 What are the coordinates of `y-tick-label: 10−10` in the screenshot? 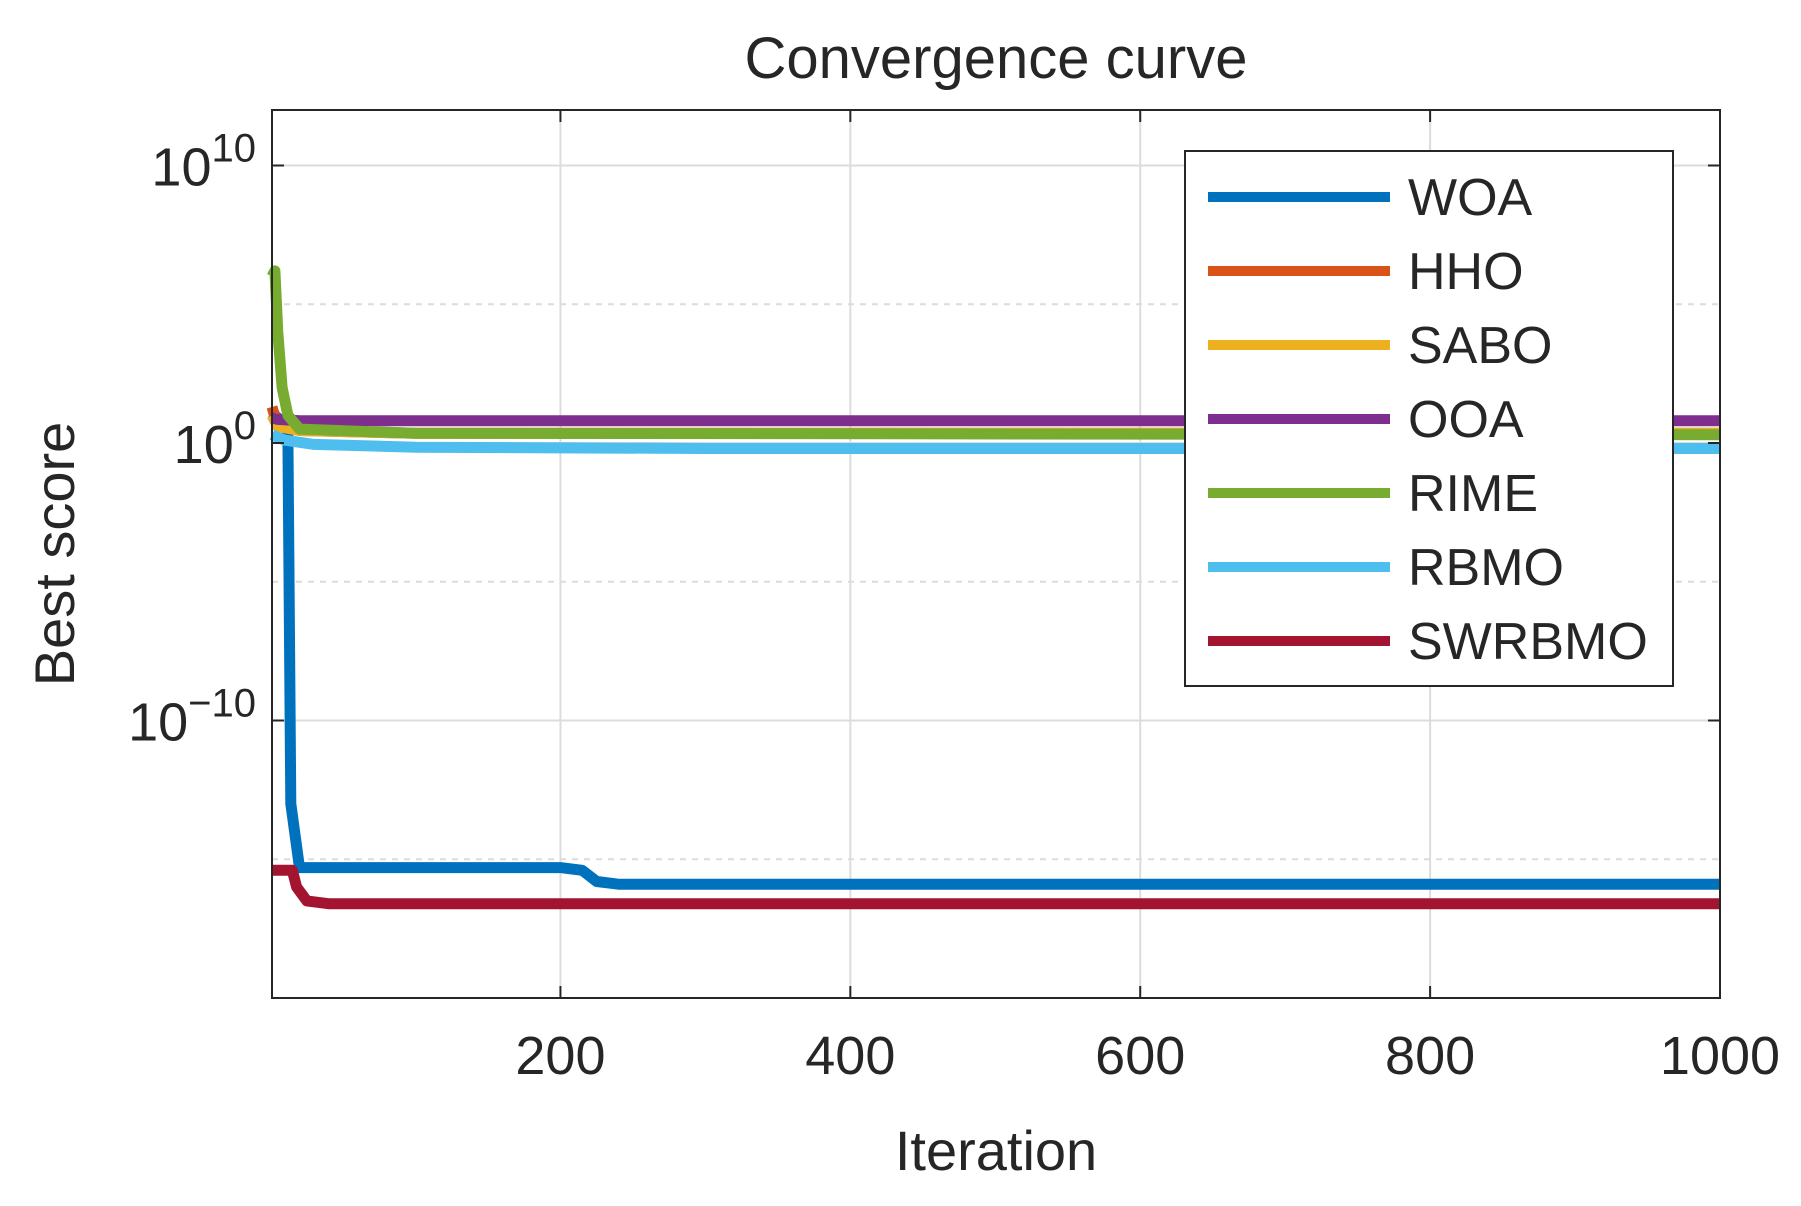 It's located at (192, 717).